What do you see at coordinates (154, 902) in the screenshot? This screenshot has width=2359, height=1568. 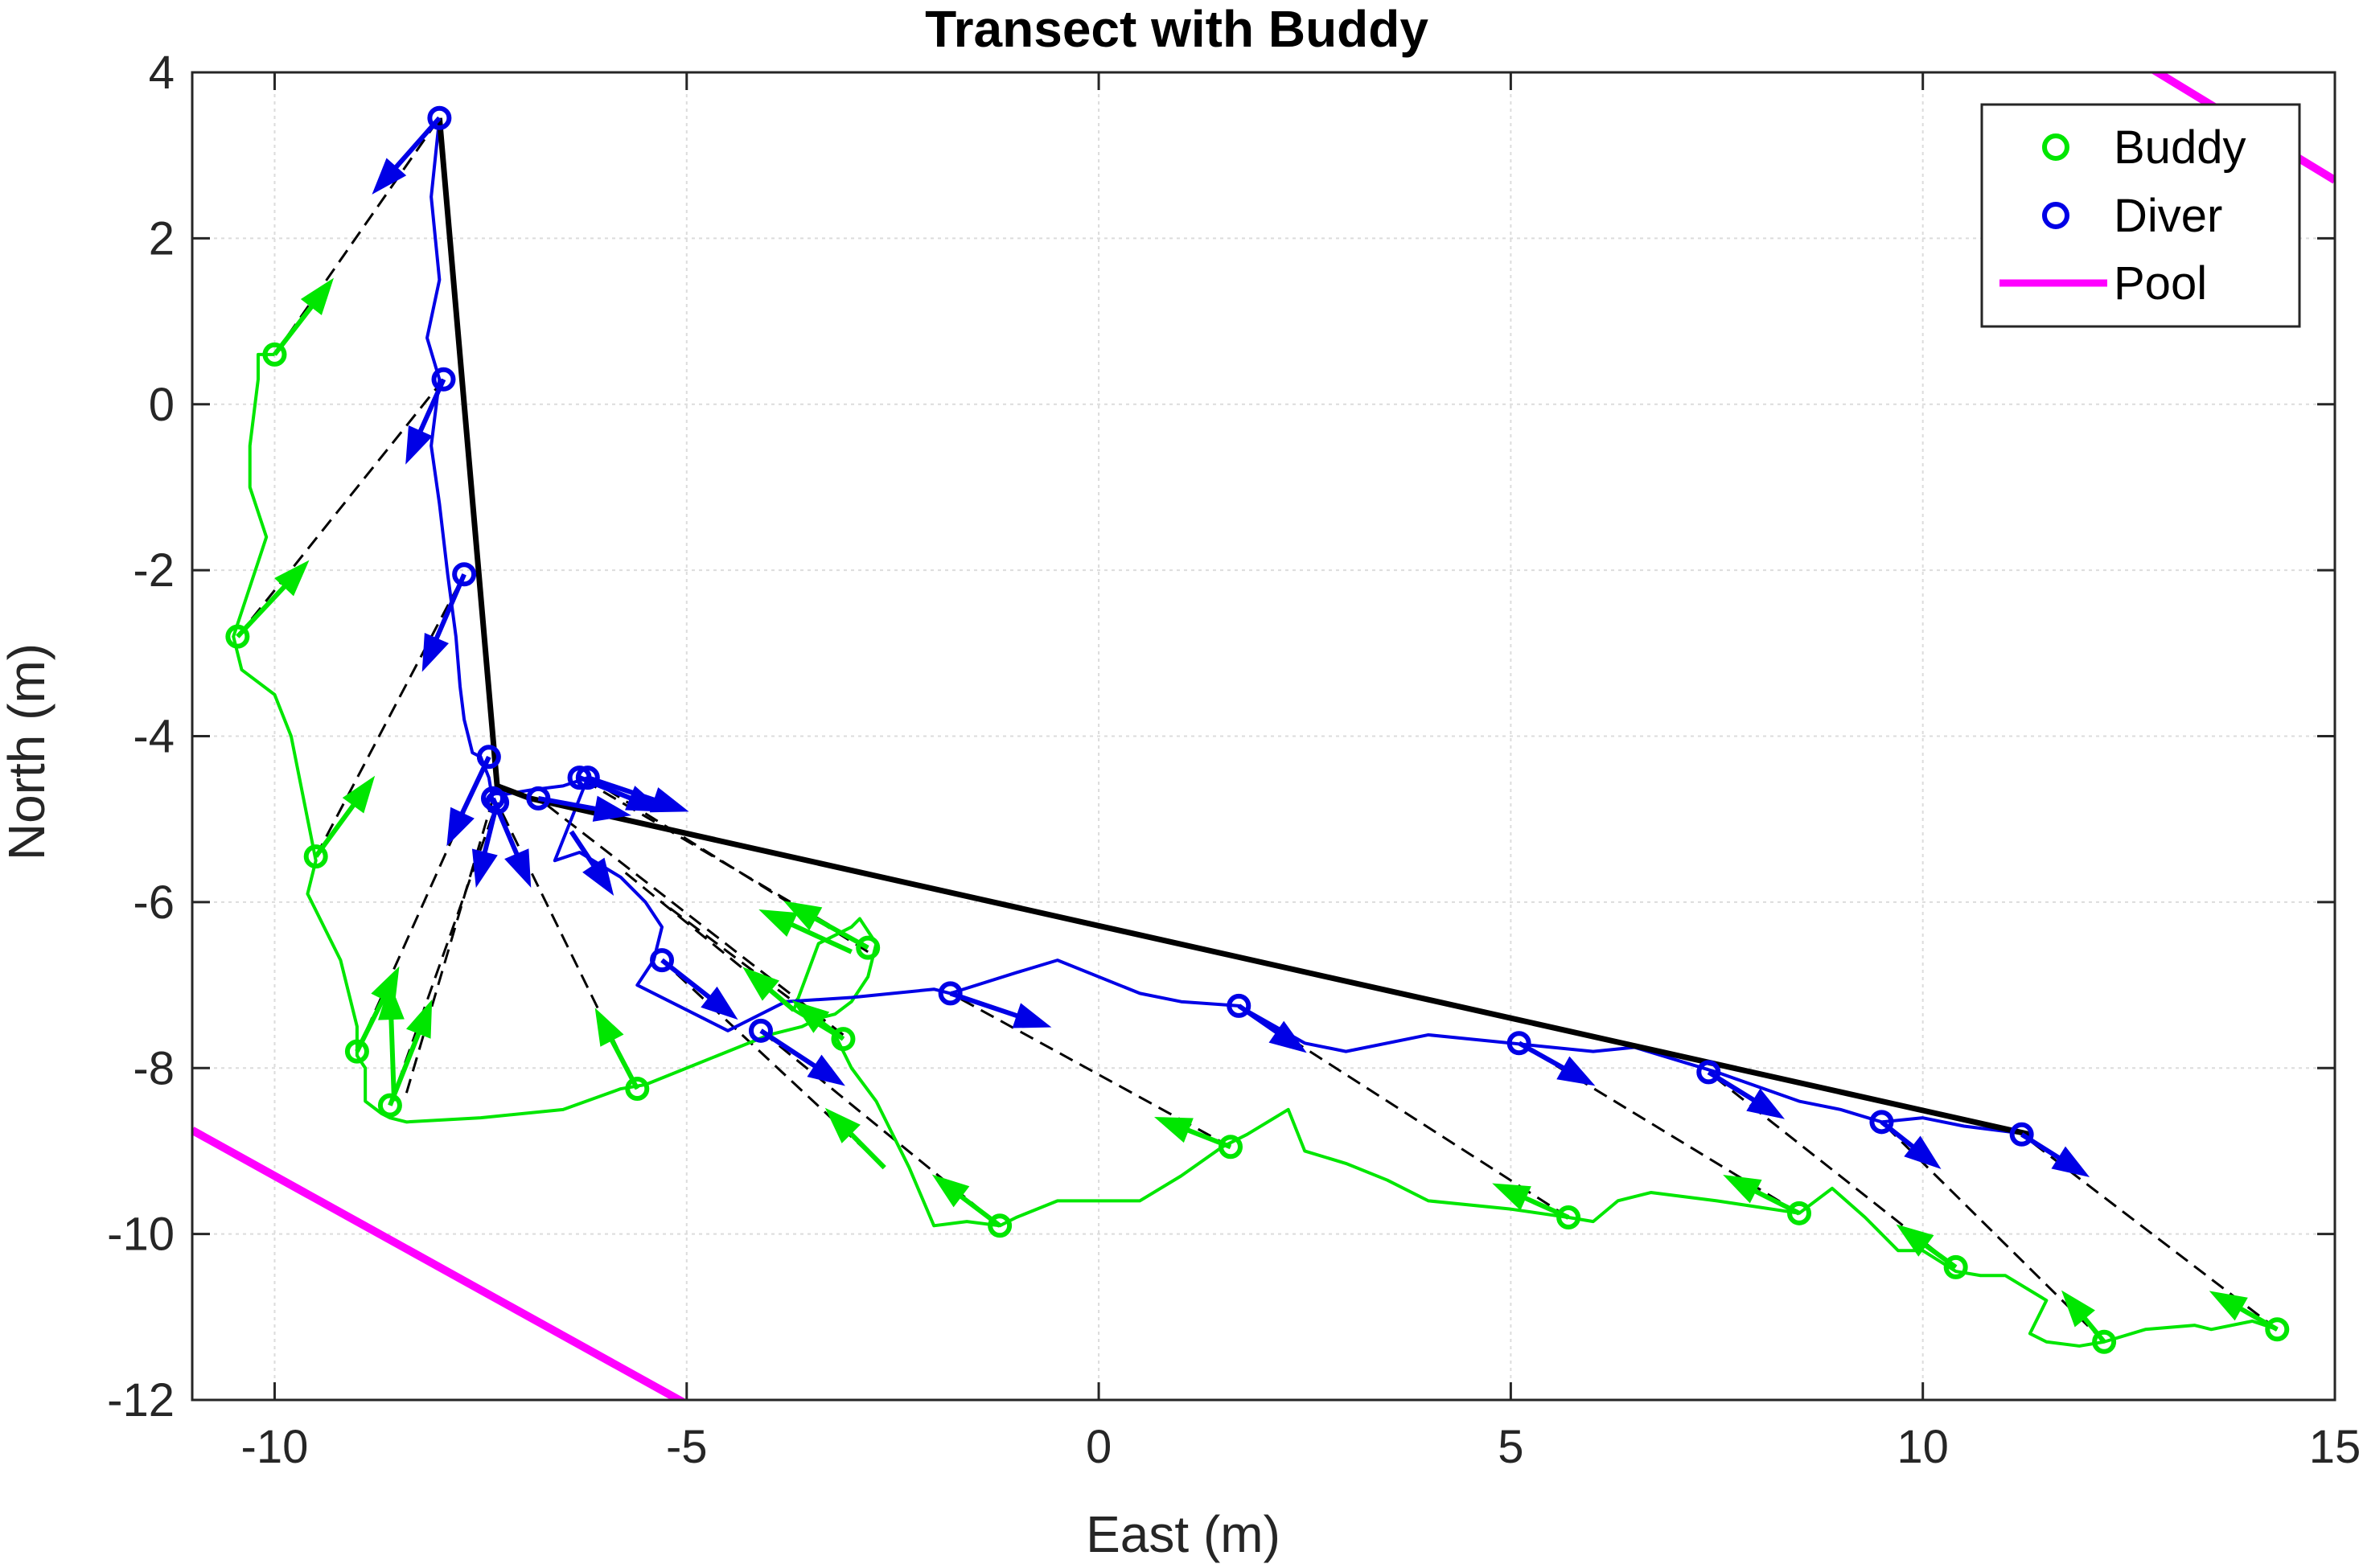 I see `y-tick-label: -6` at bounding box center [154, 902].